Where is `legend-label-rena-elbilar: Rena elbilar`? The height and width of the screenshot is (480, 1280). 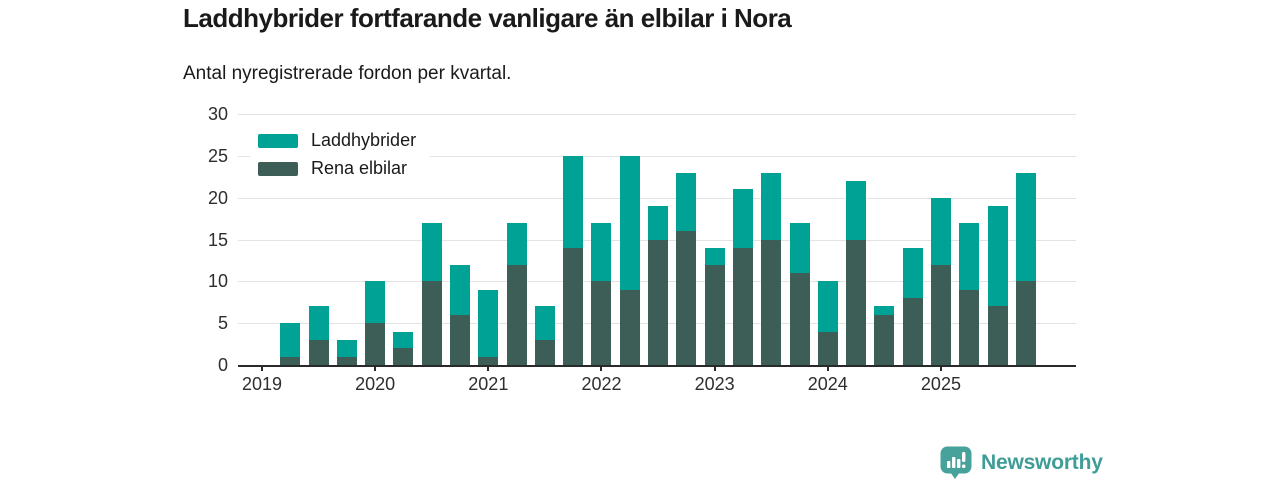
legend-label-rena-elbilar: Rena elbilar is located at coordinates (359, 168).